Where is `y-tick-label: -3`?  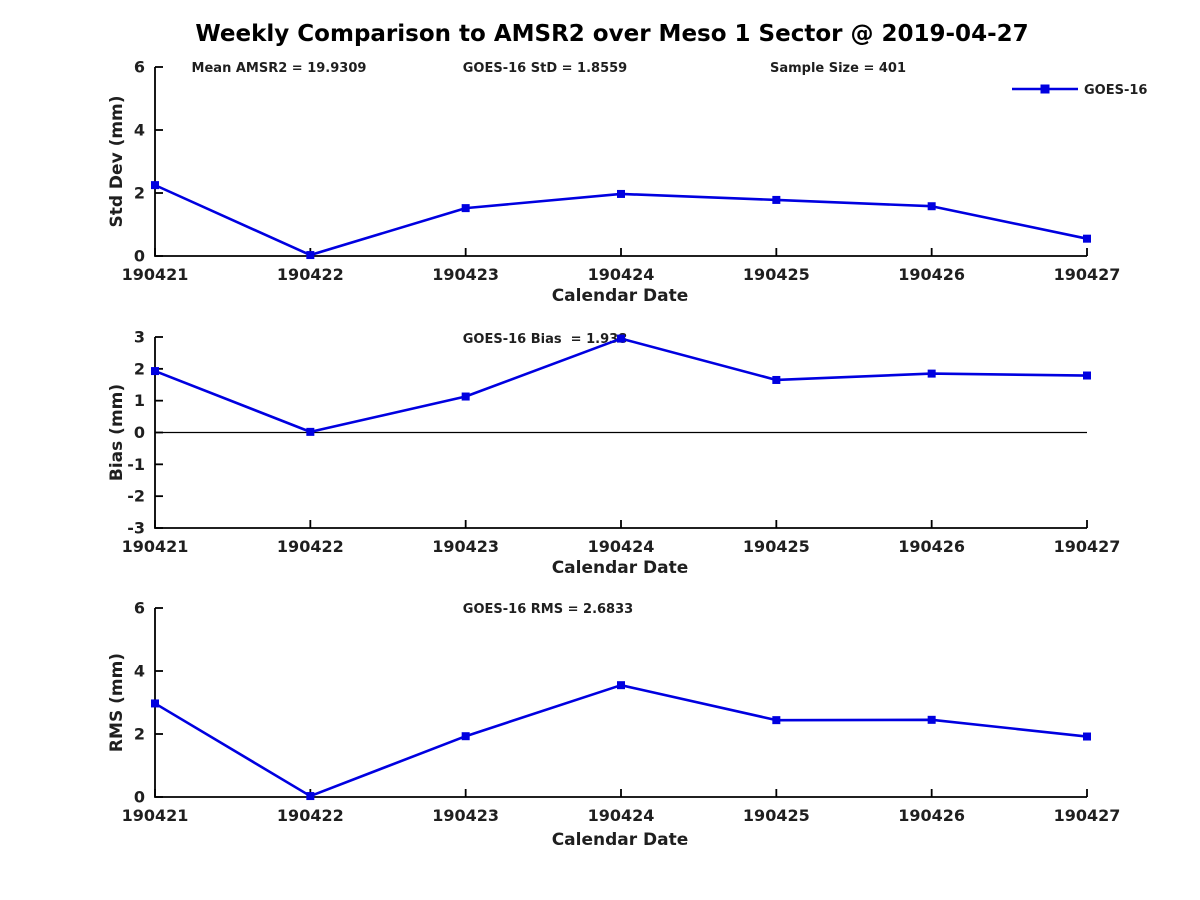 y-tick-label: -3 is located at coordinates (136, 528).